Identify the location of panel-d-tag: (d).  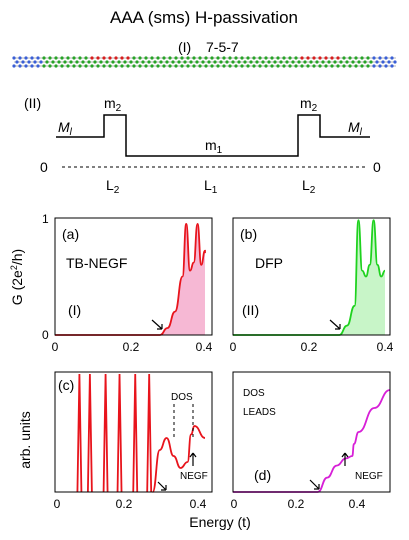
(262, 475).